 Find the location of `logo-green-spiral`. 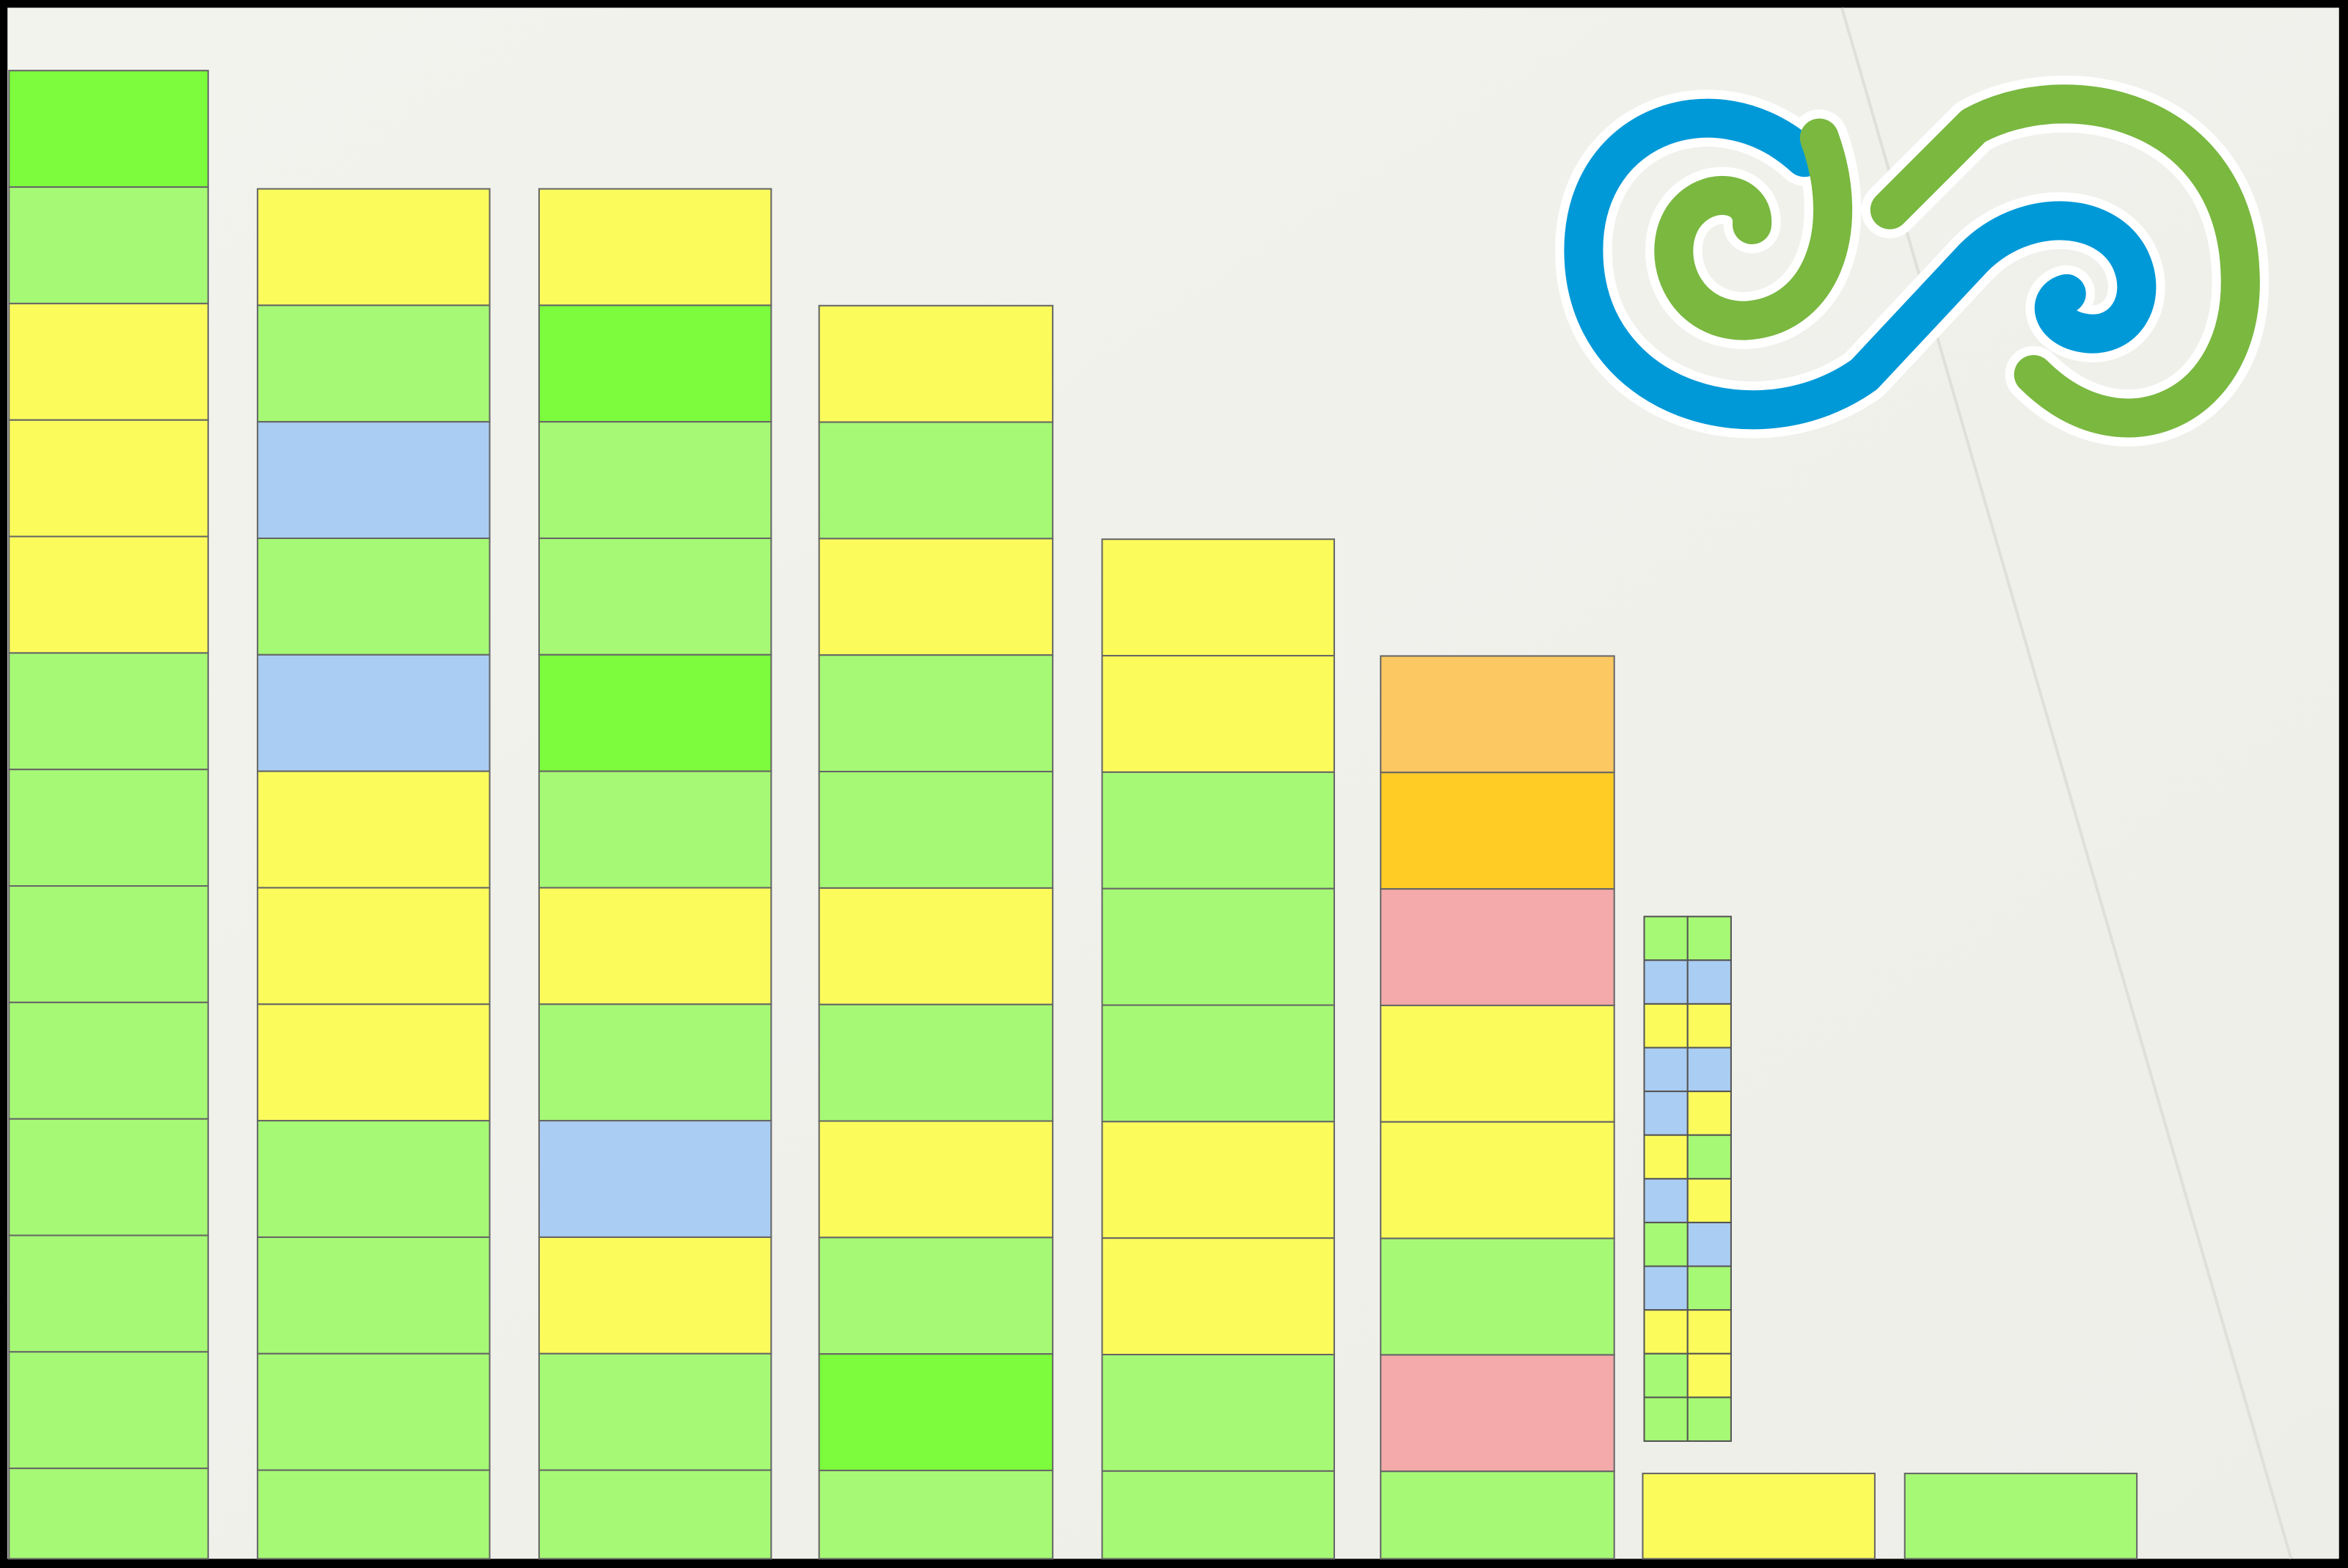

logo-green-spiral is located at coordinates (1957, 261).